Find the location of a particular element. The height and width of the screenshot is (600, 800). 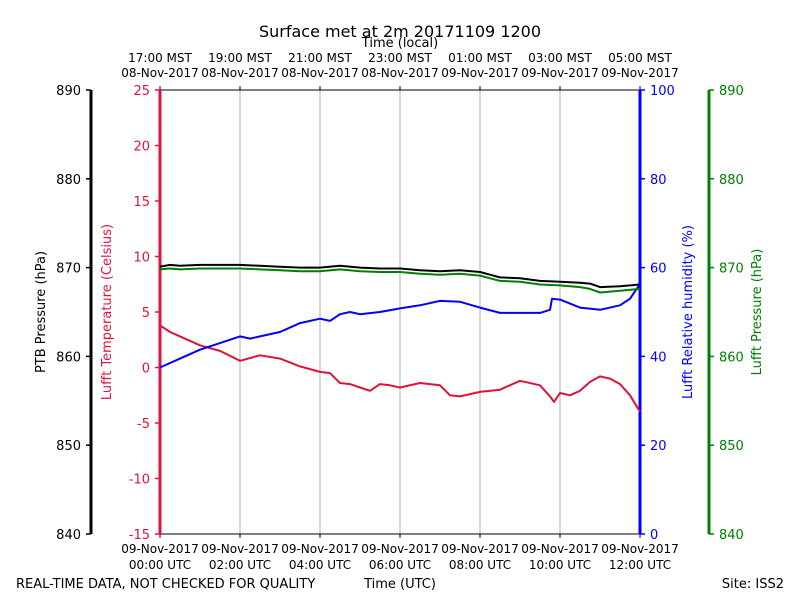

lufft-pressure-tick-label: 890 is located at coordinates (731, 91).